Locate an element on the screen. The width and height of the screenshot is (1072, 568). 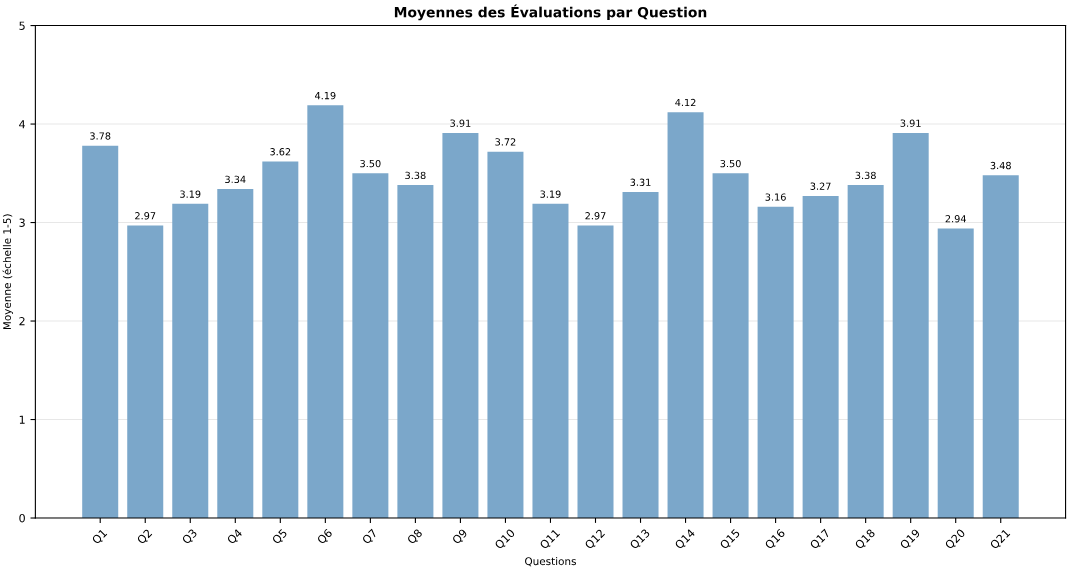
x-tick-label: Q9 is located at coordinates (460, 537).